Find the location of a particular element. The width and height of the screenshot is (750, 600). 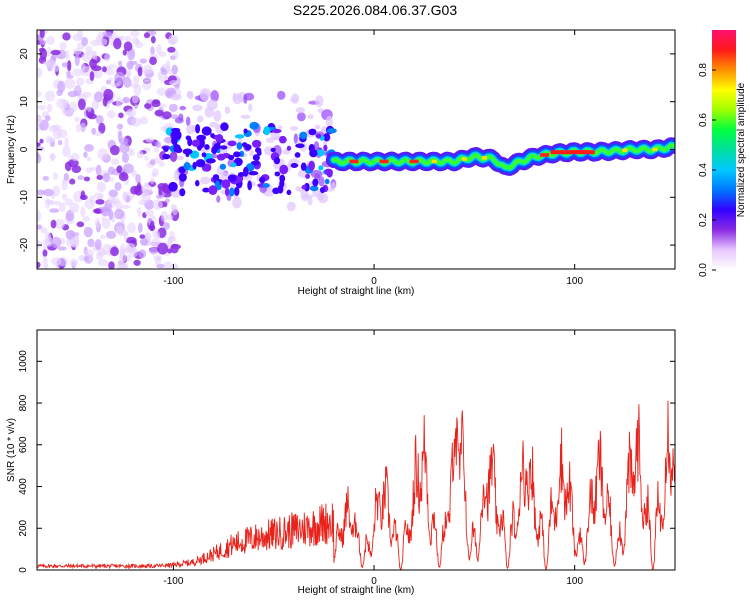

colorbar-tick-label: 0.0 is located at coordinates (703, 270).